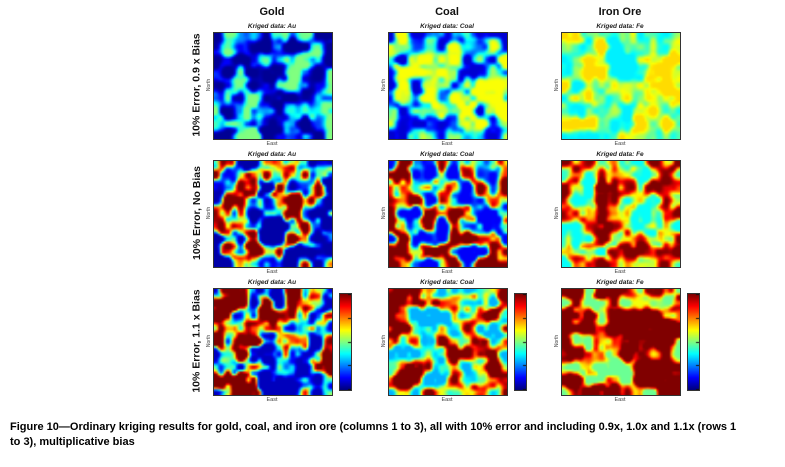 This screenshot has height=467, width=785. What do you see at coordinates (272, 12) in the screenshot?
I see `column-header-gold: Gold` at bounding box center [272, 12].